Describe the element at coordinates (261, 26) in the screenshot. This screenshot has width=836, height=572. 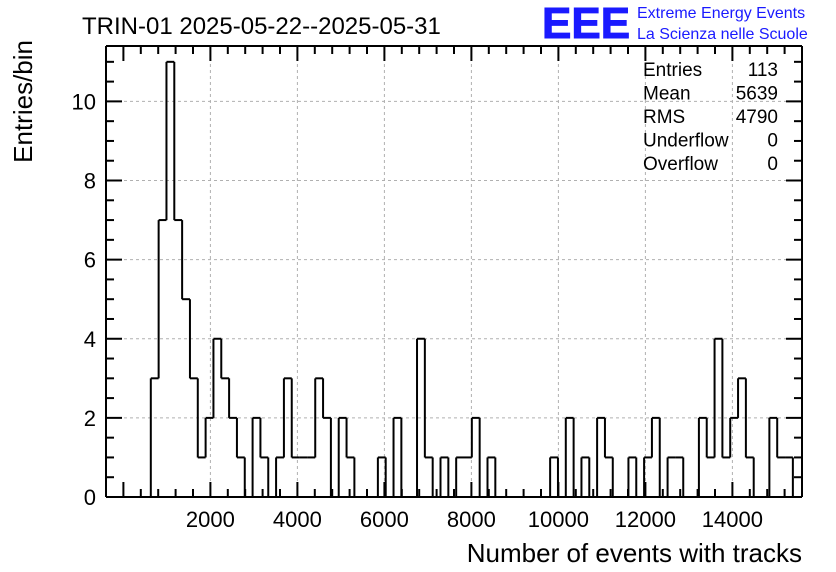
I see `chart-title: TRIN-01 2025-05-22--2025-05-31` at that location.